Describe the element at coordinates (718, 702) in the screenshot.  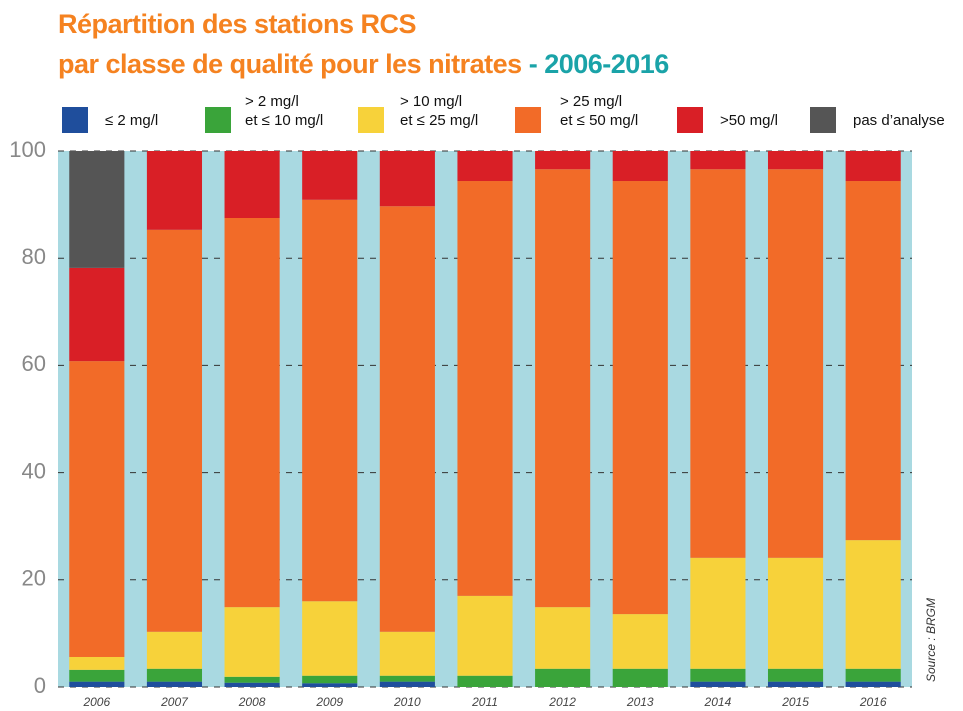
I see `x-tick-label: 2014` at that location.